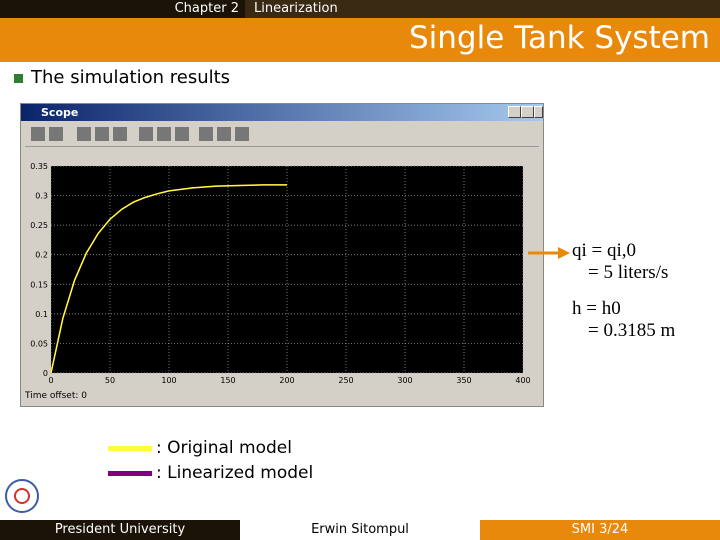 The width and height of the screenshot is (720, 540). What do you see at coordinates (182, 134) in the screenshot?
I see `restore-axes-button` at bounding box center [182, 134].